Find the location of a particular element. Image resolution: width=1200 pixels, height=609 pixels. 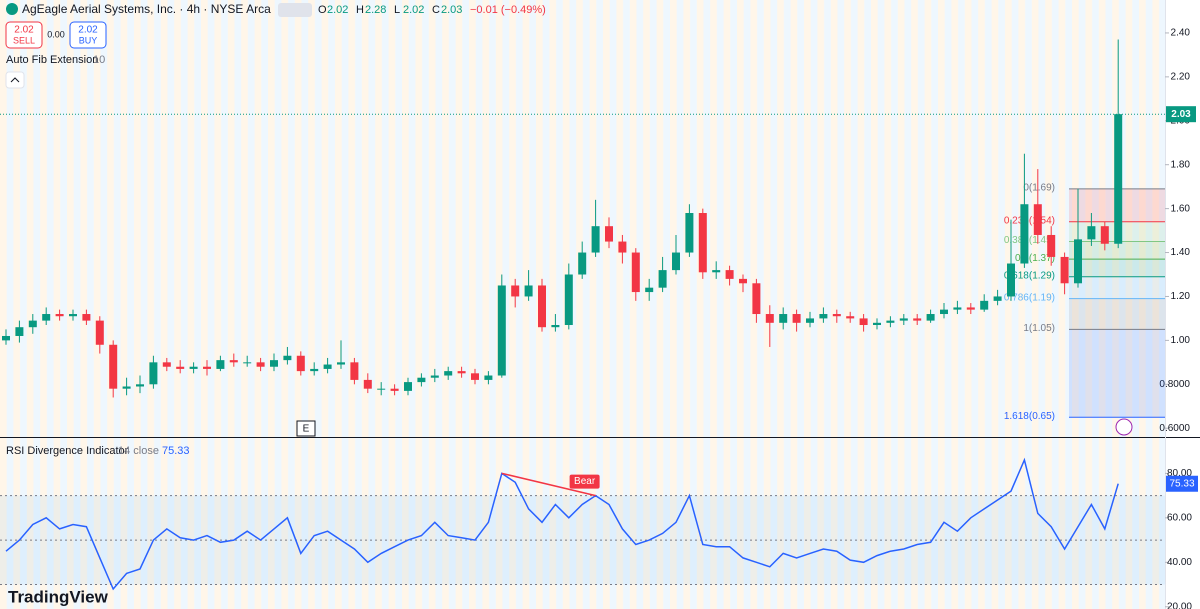

fib-label: 0(1.69) is located at coordinates (1039, 187).